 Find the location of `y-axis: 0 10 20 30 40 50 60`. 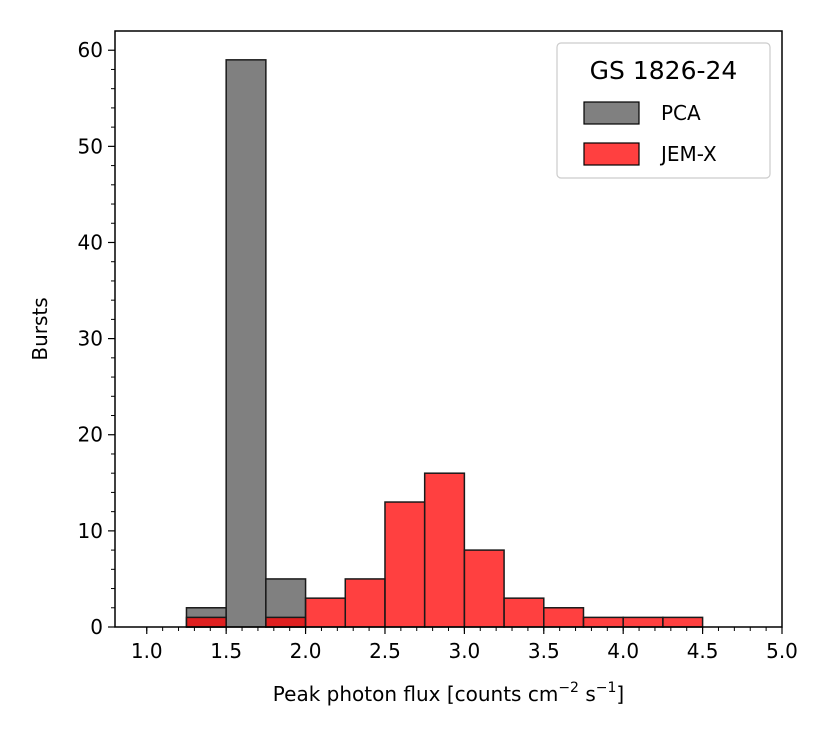

y-axis: 0 10 20 30 40 50 60 is located at coordinates (96, 338).